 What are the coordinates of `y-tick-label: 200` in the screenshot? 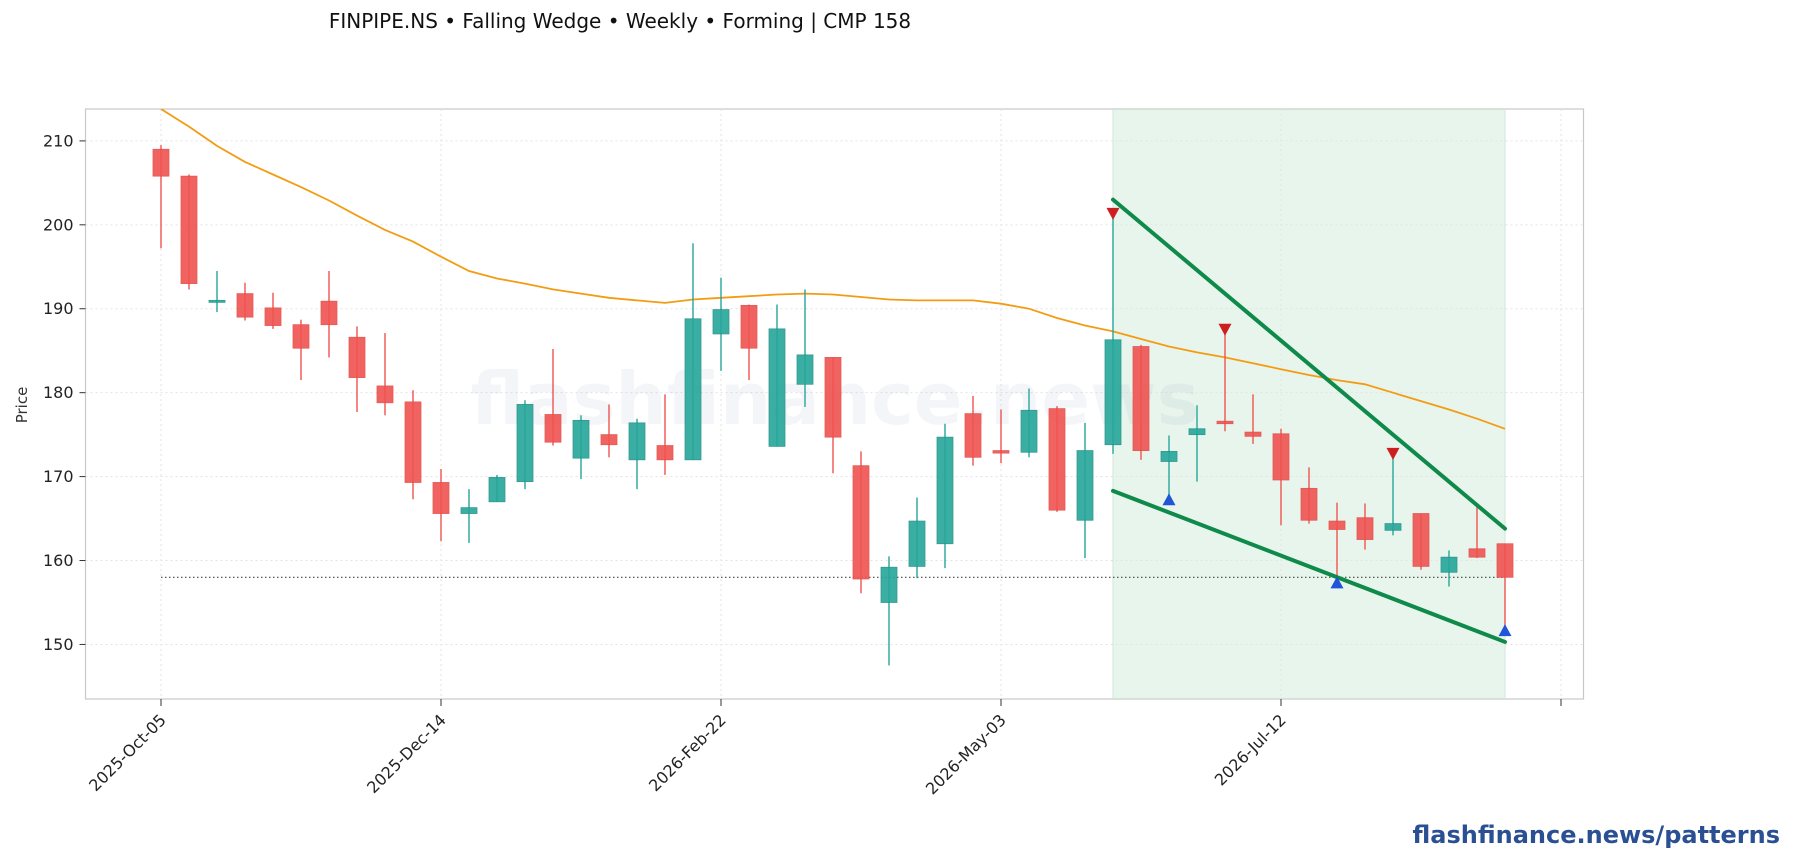 It's located at (58, 224).